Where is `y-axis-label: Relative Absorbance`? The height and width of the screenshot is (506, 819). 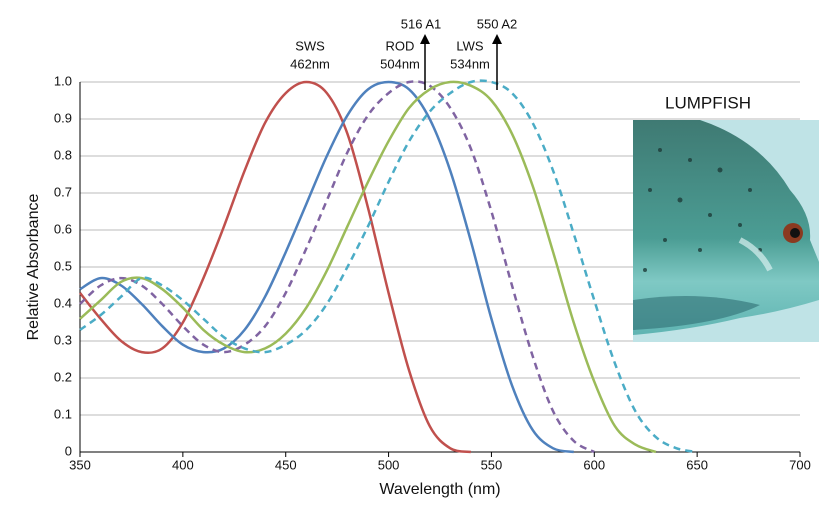 y-axis-label: Relative Absorbance is located at coordinates (33, 267).